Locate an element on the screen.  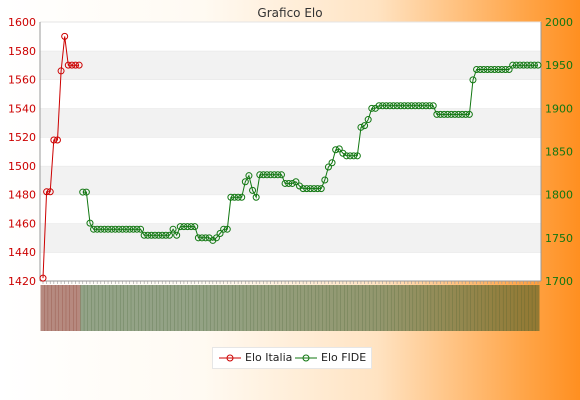
x-axis-ticks is located at coordinates (290, 306).